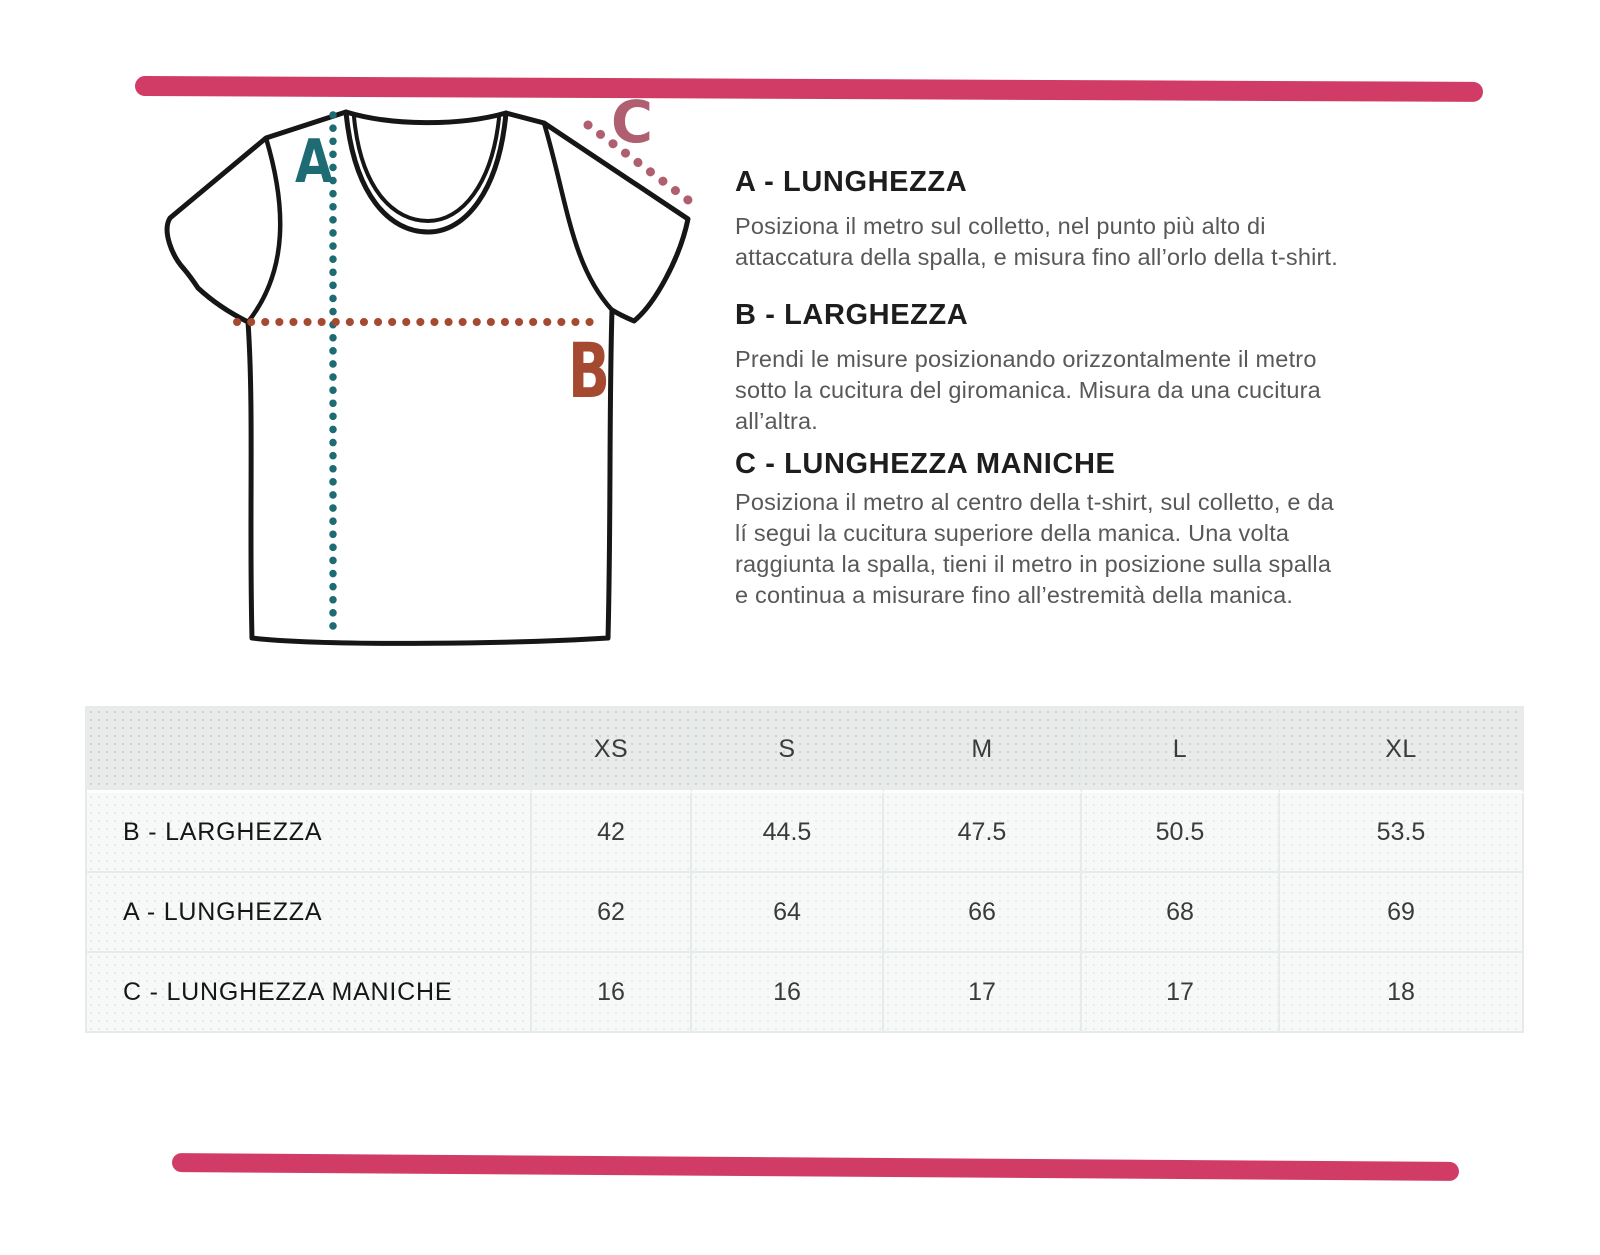  What do you see at coordinates (1181, 750) in the screenshot?
I see `size-header-l: L` at bounding box center [1181, 750].